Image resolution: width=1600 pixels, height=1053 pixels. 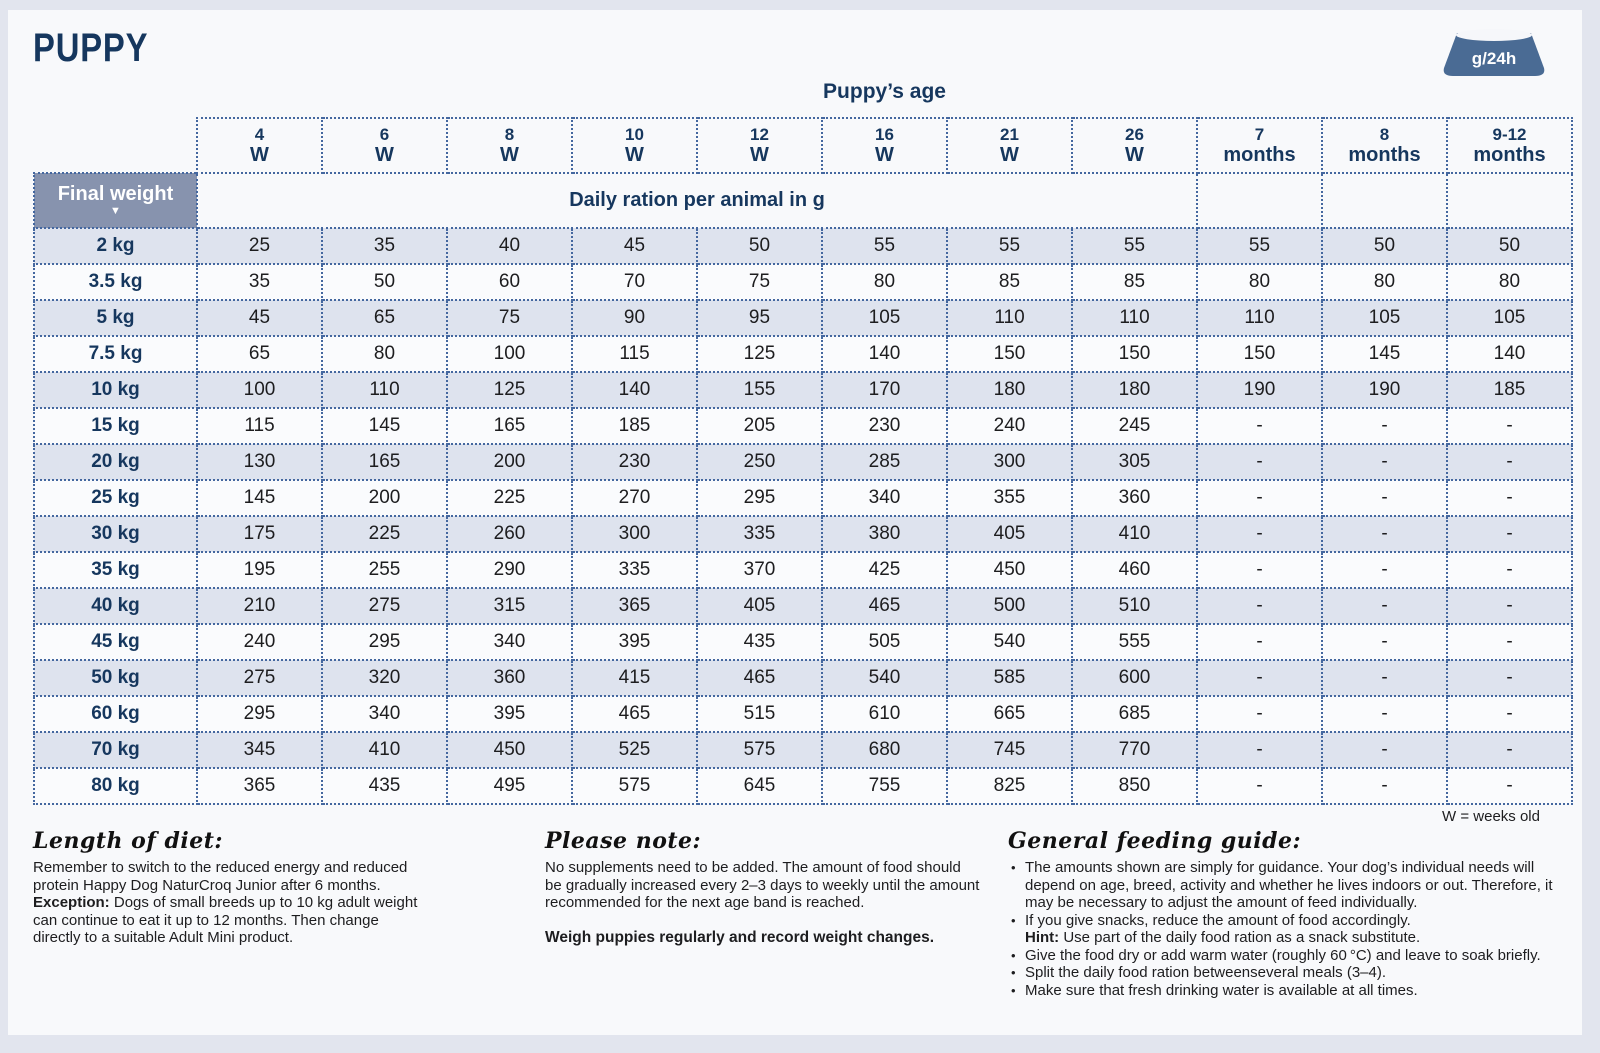 What do you see at coordinates (1134, 426) in the screenshot?
I see `ration-value: 245` at bounding box center [1134, 426].